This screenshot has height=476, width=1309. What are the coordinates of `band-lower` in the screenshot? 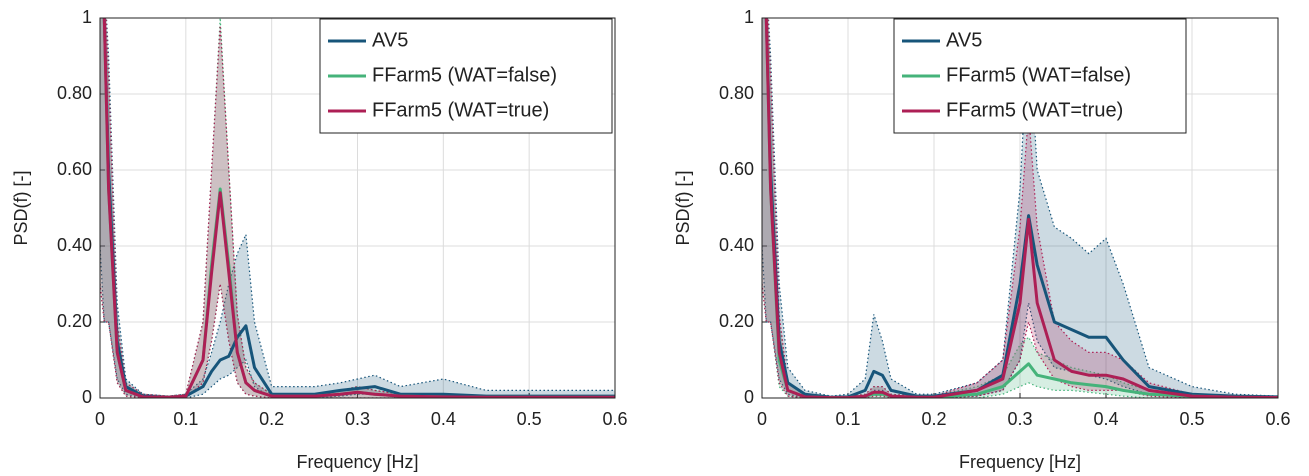 It's located at (1020, 321).